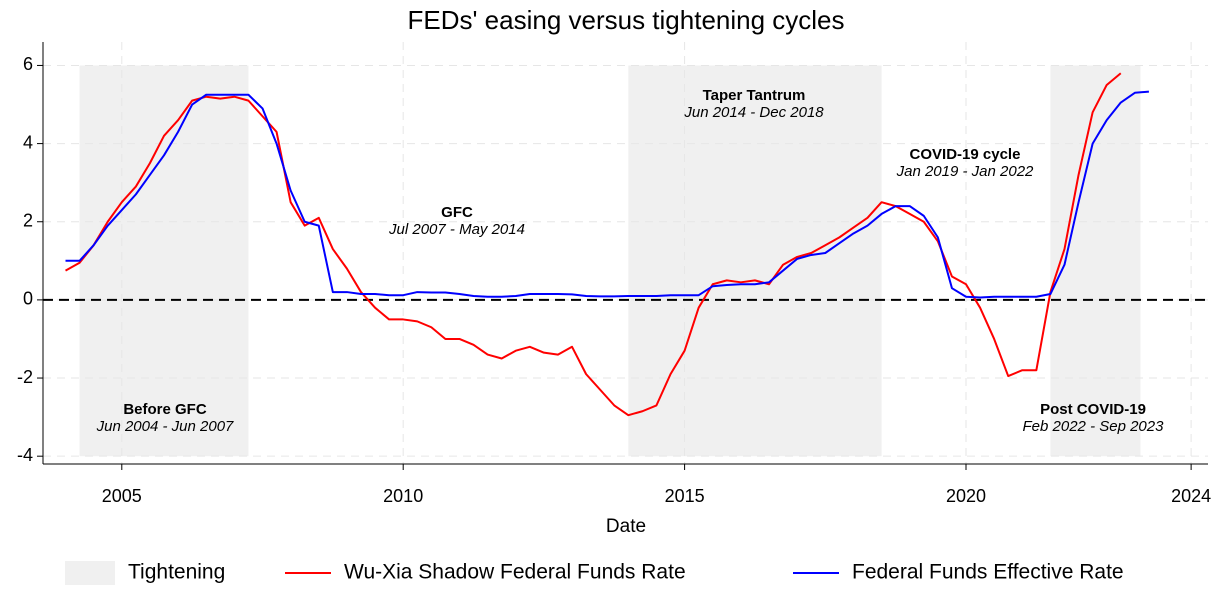 The image size is (1232, 596). I want to click on y-tick-label: 2, so click(28, 220).